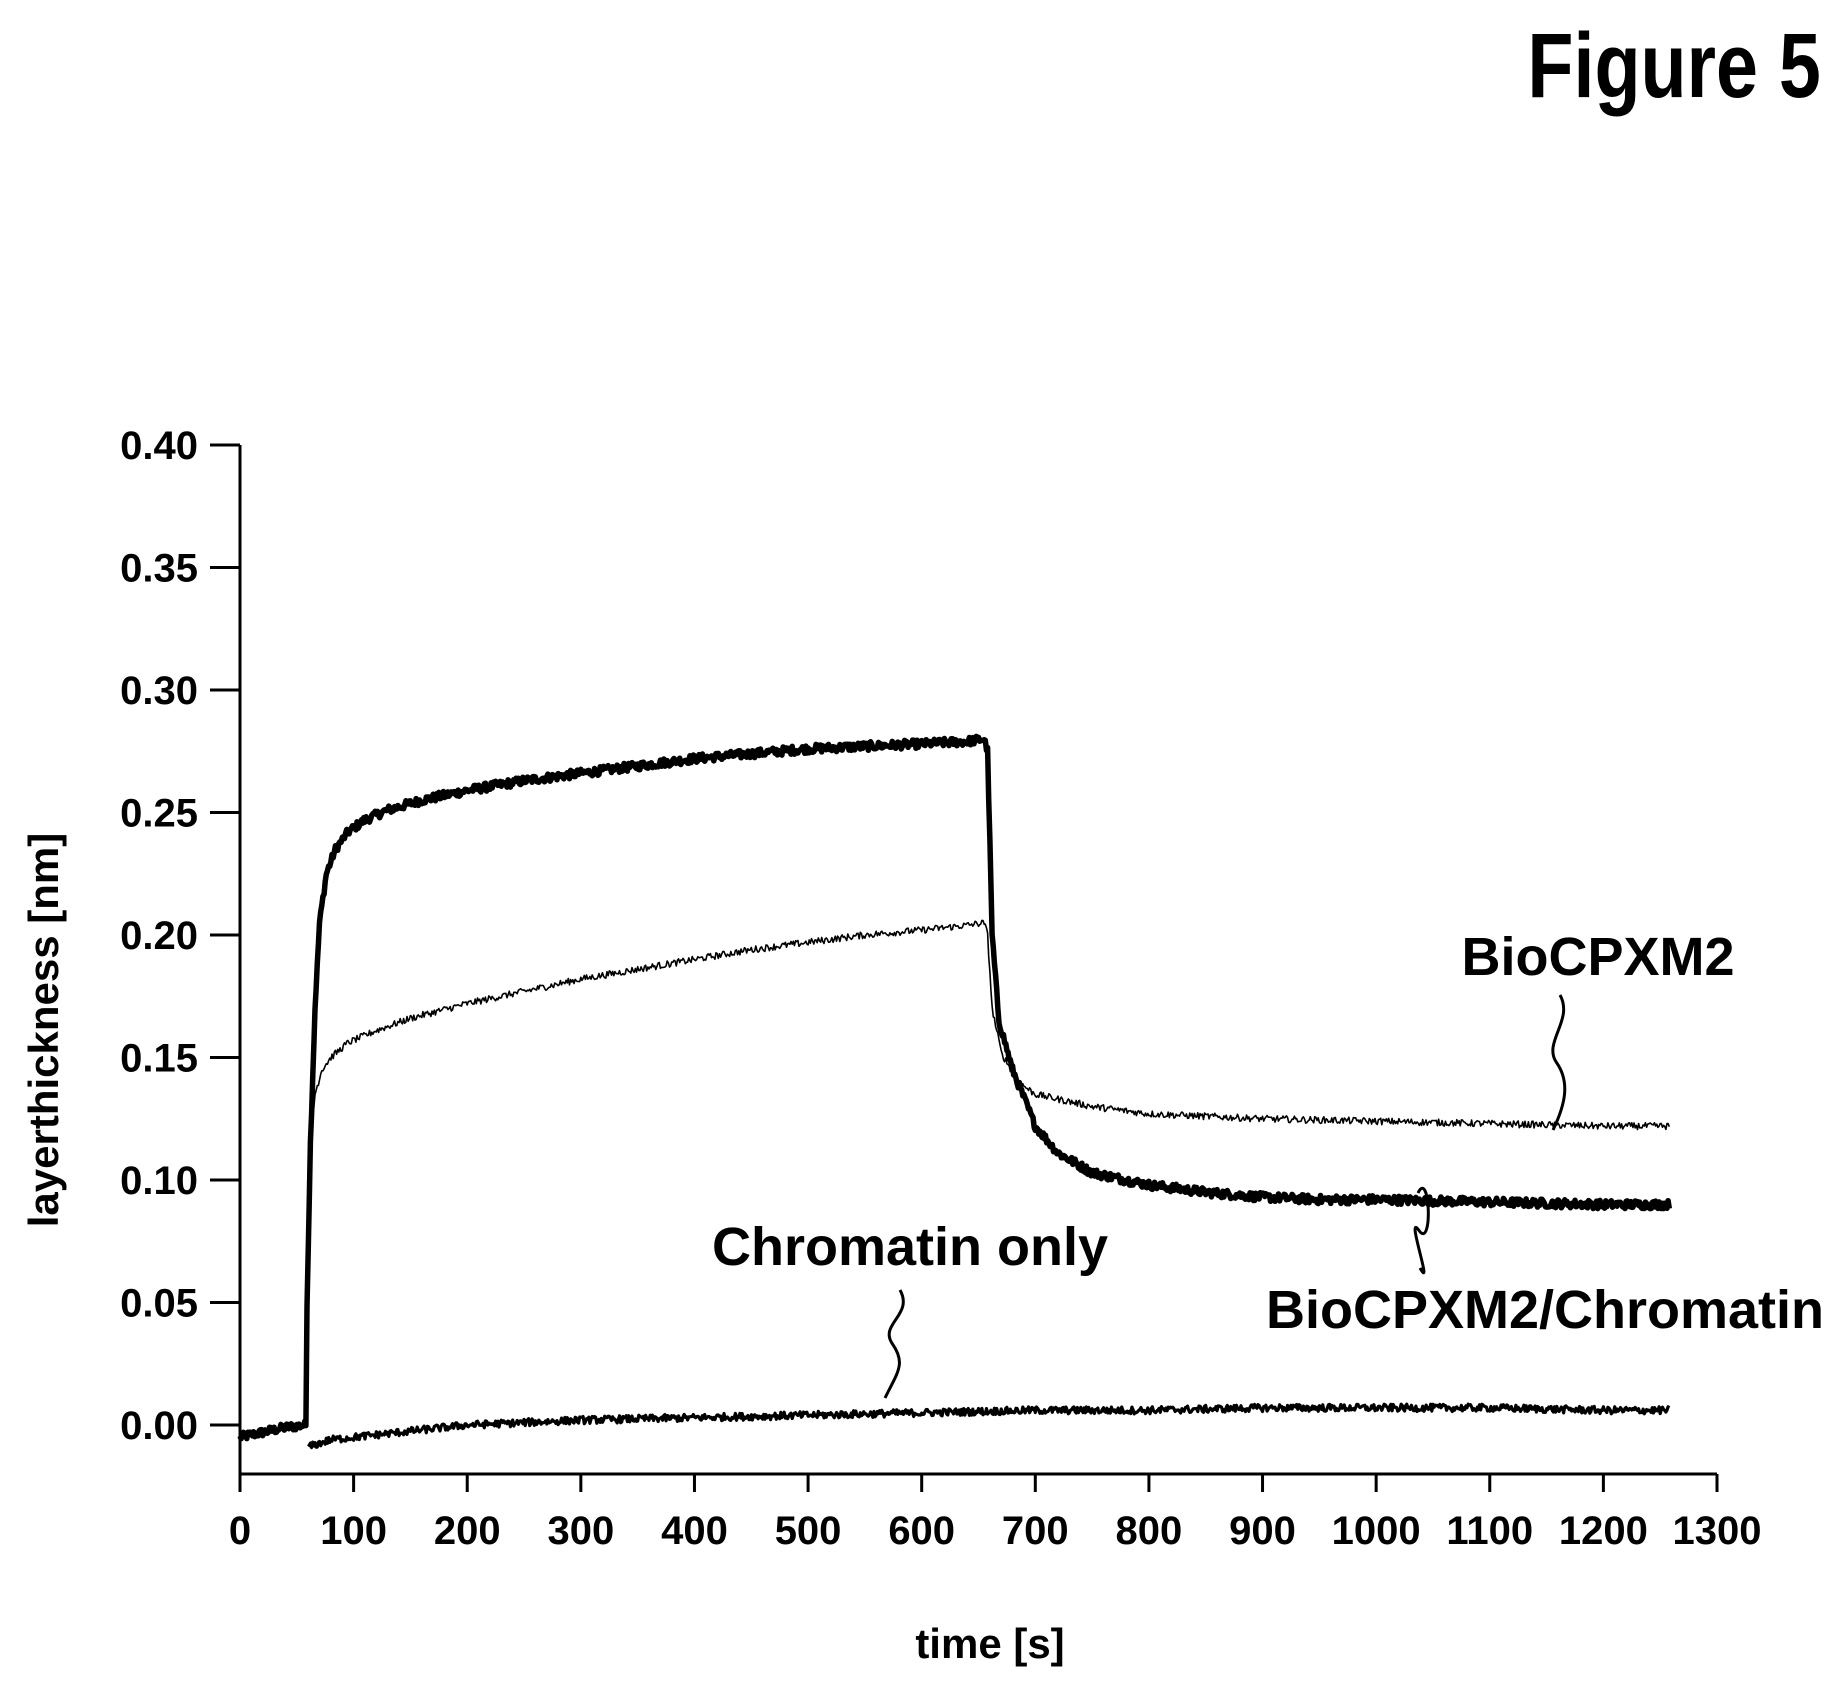  I want to click on y-tick-label: 0.15, so click(159, 1059).